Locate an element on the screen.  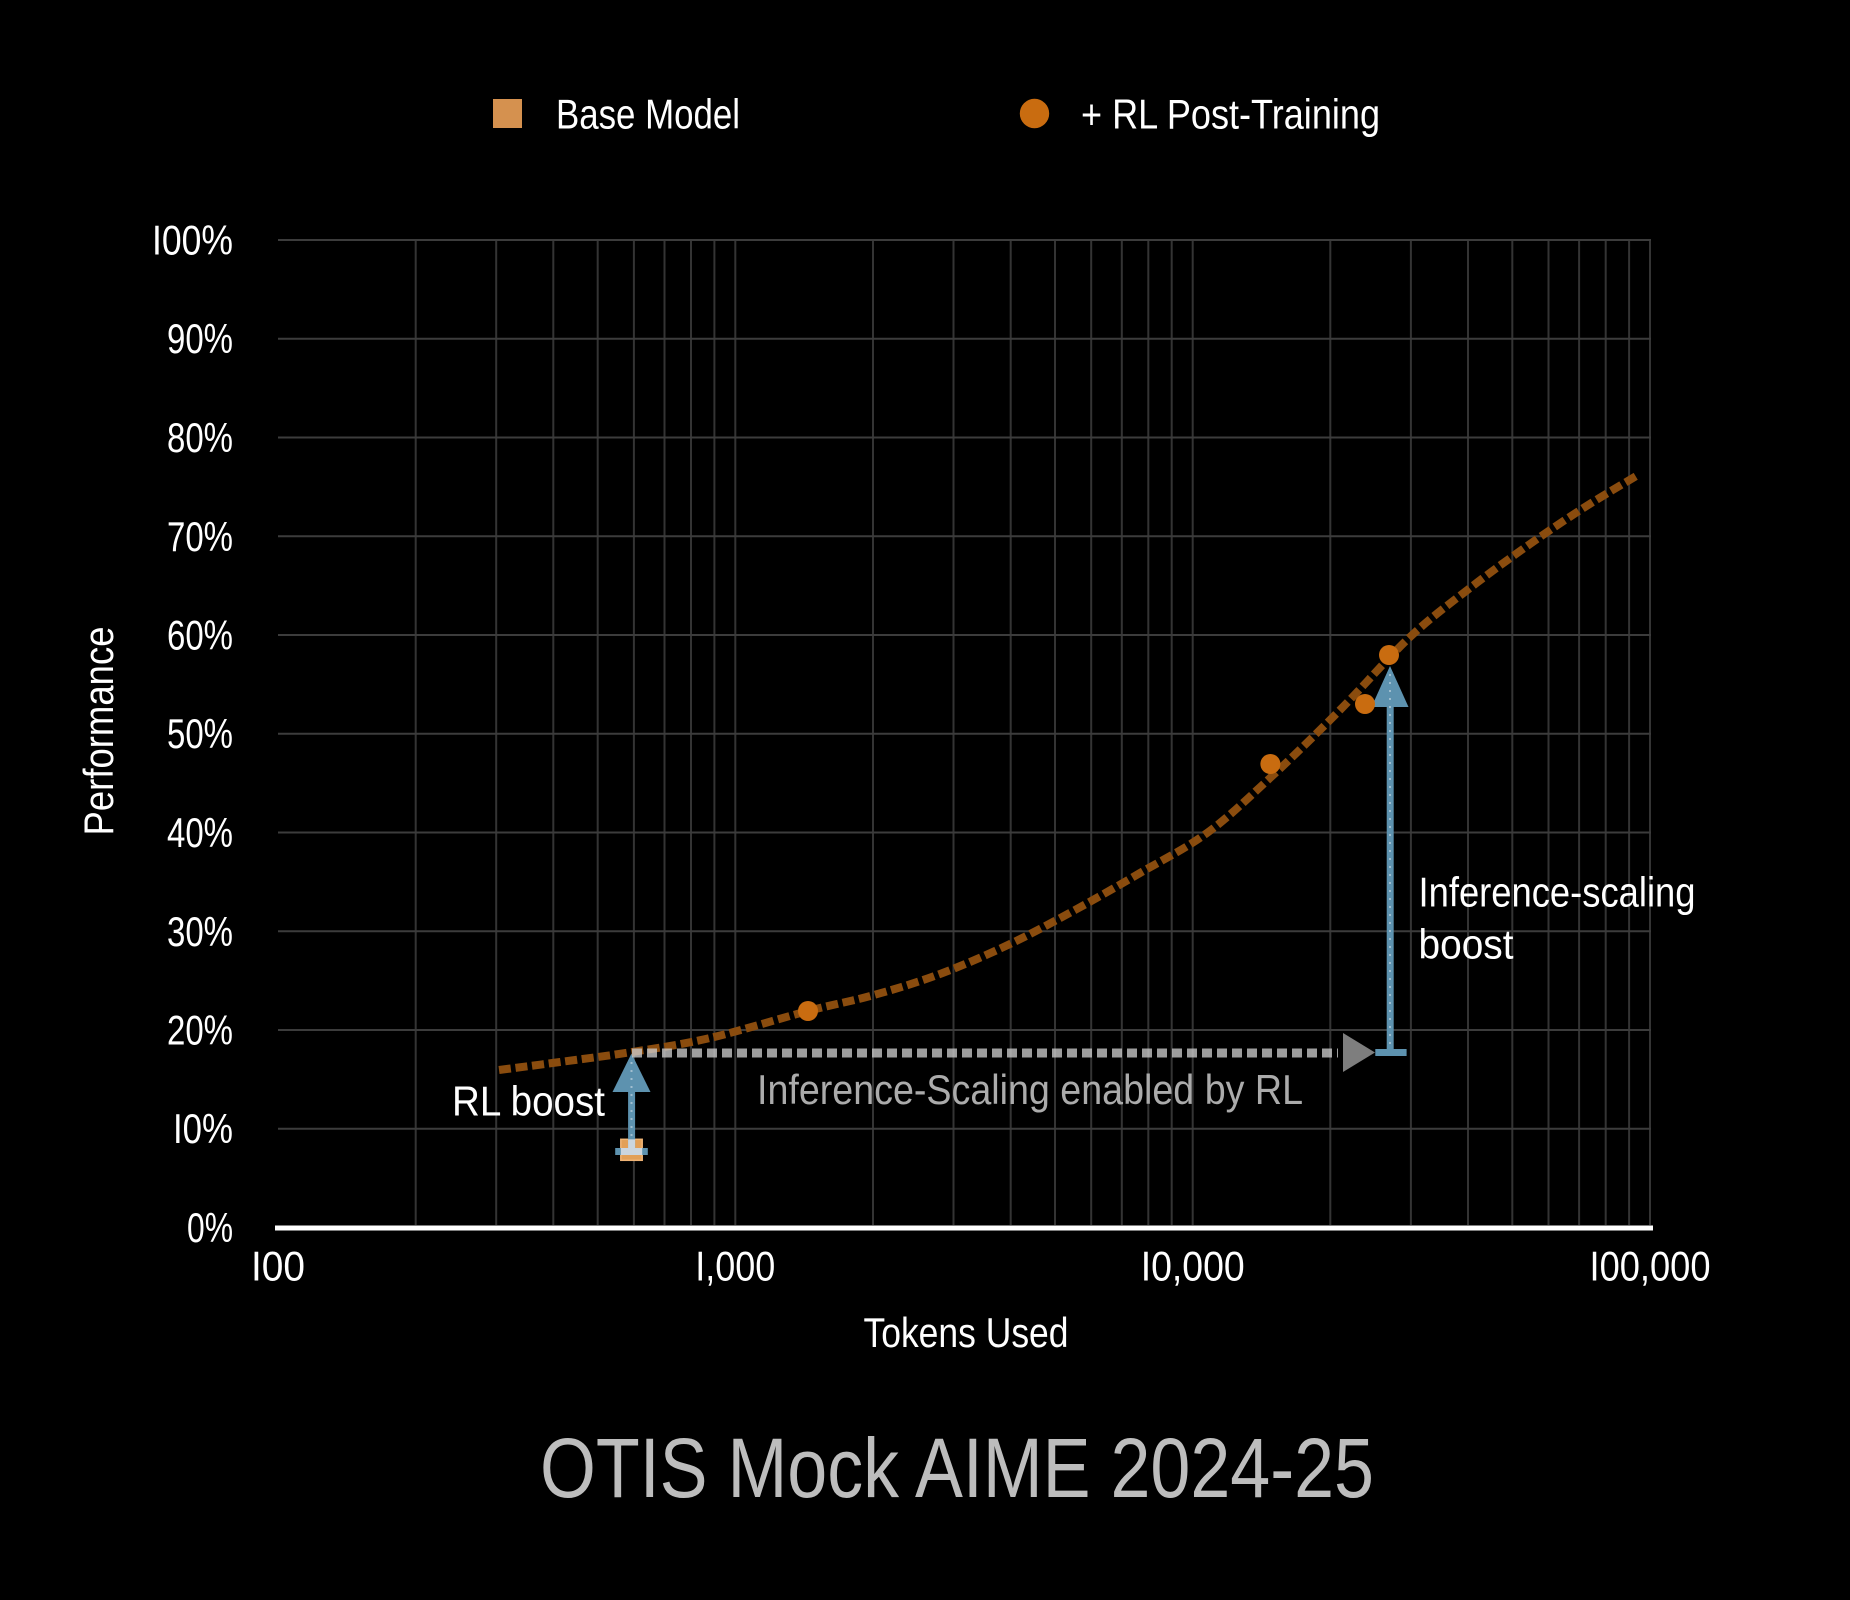
svg-text:Inference-Scaling enabled by R: Inference-Scaling enabled by RL is located at coordinates (1030, 1089).